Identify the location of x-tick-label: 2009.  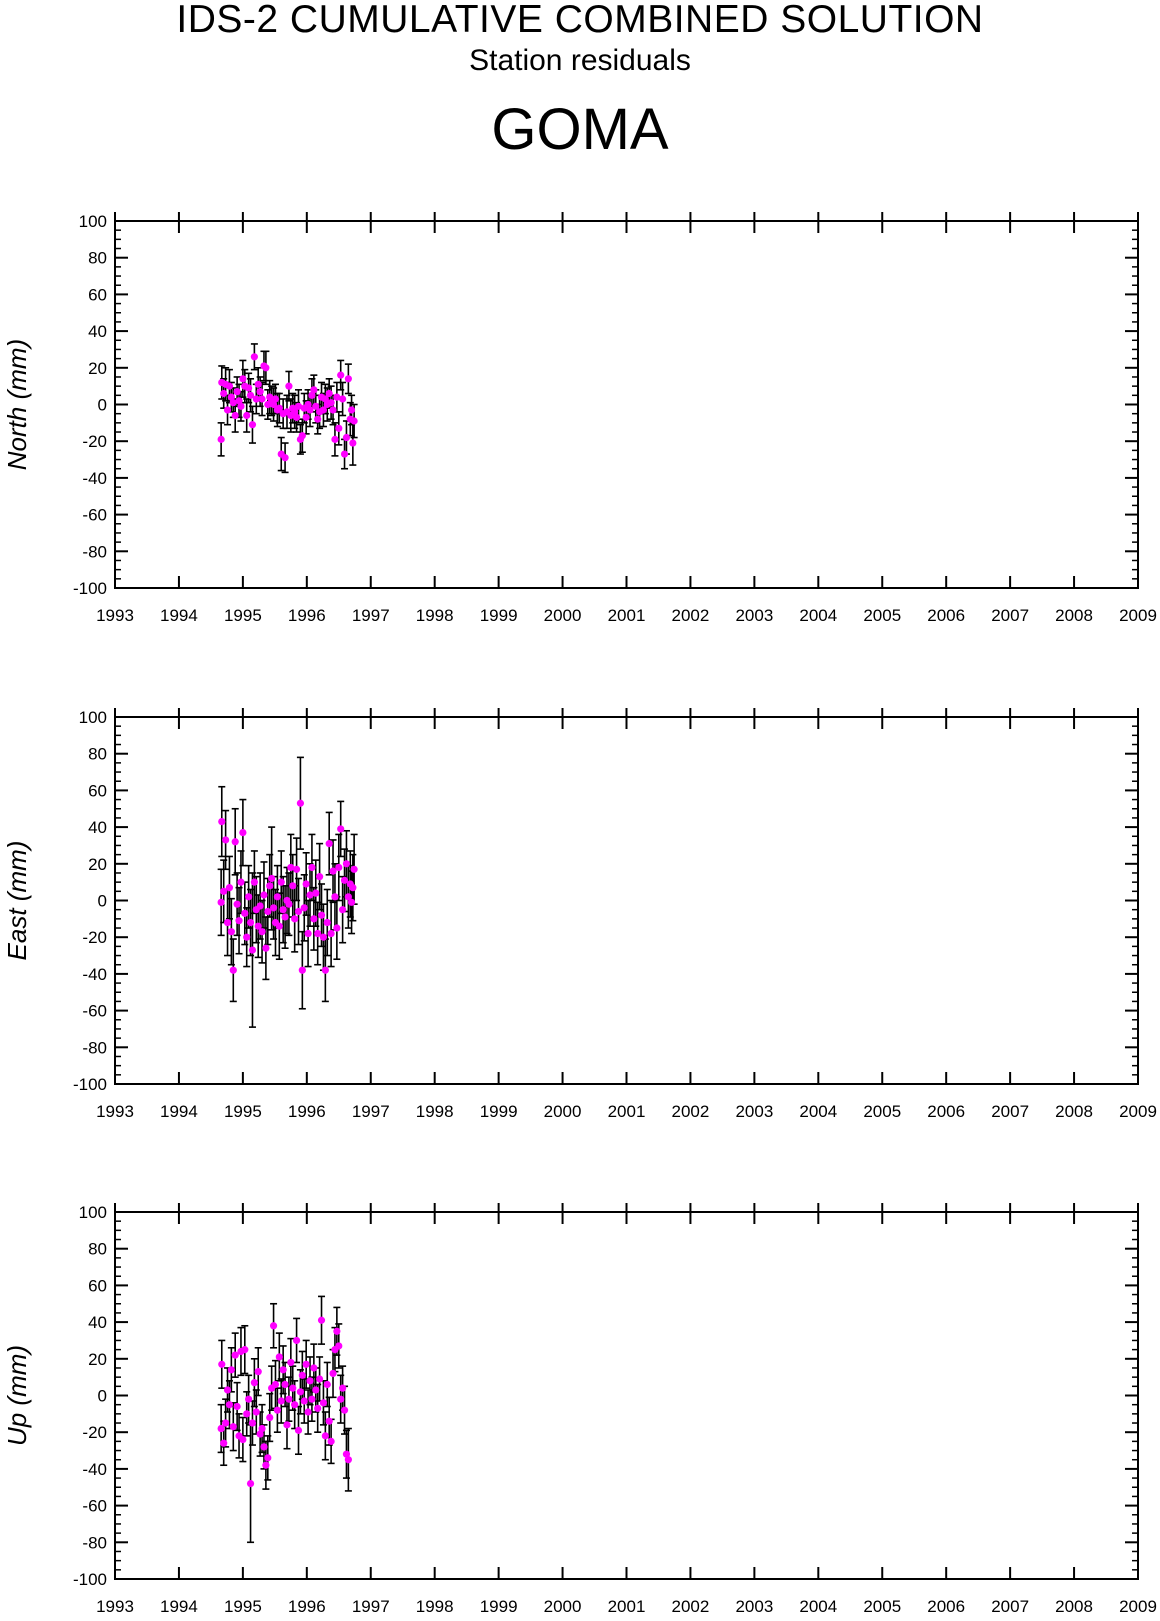
(1138, 1111).